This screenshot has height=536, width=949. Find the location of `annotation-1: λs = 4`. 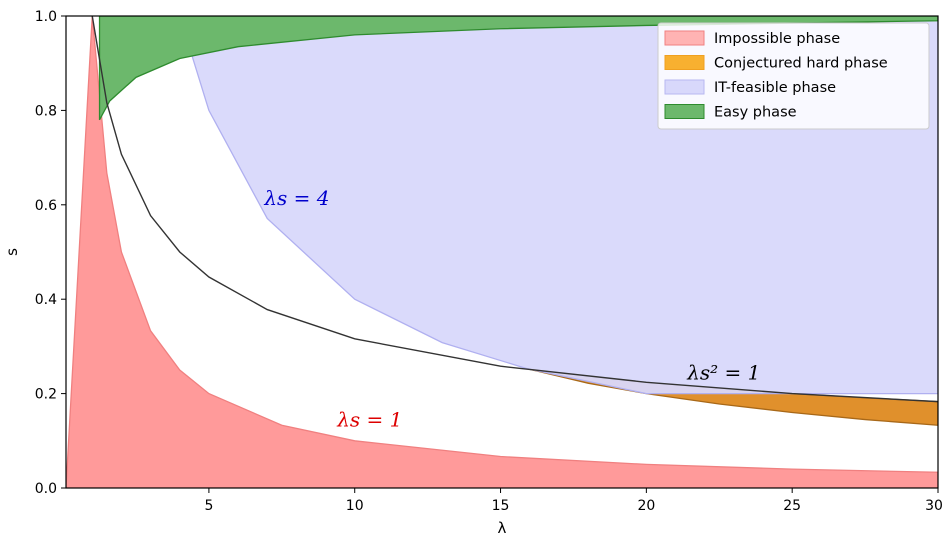

annotation-1: λs = 4 is located at coordinates (296, 198).